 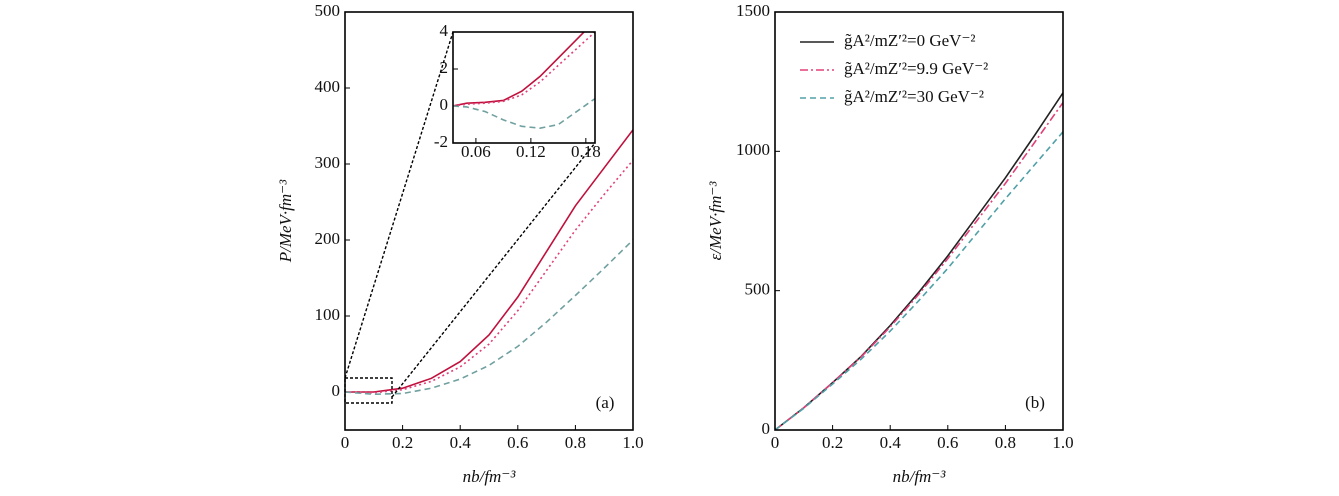 I want to click on y-tick-label: -2, so click(x=441, y=141).